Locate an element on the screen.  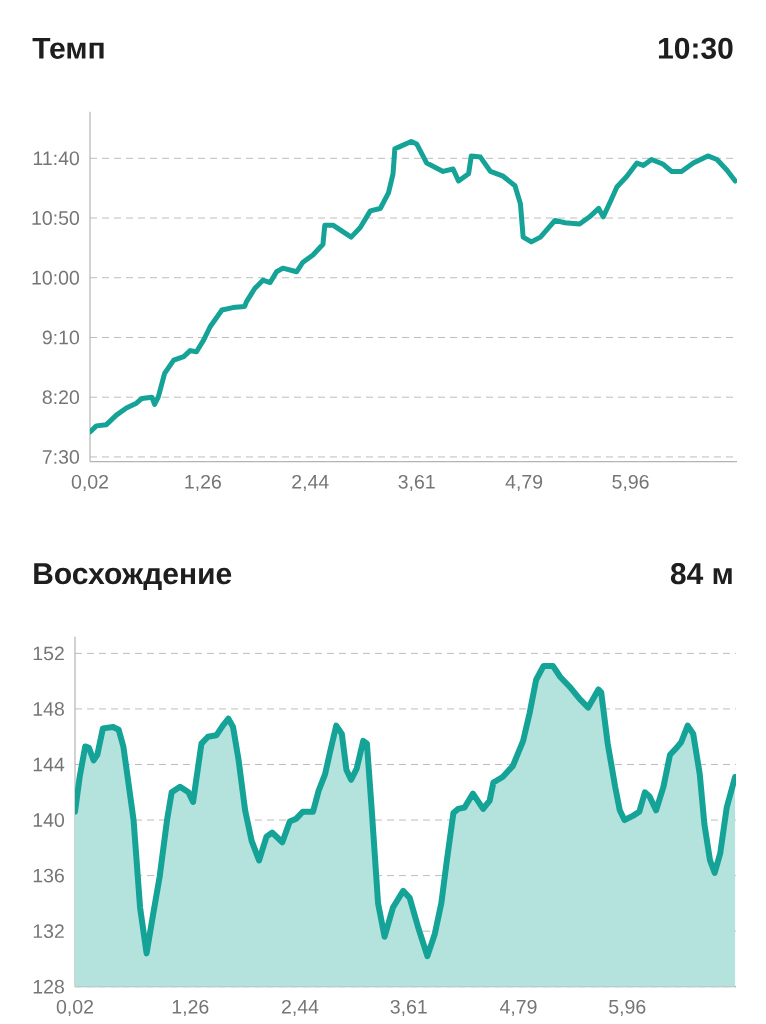
y-tick-label: 152 is located at coordinates (48, 653).